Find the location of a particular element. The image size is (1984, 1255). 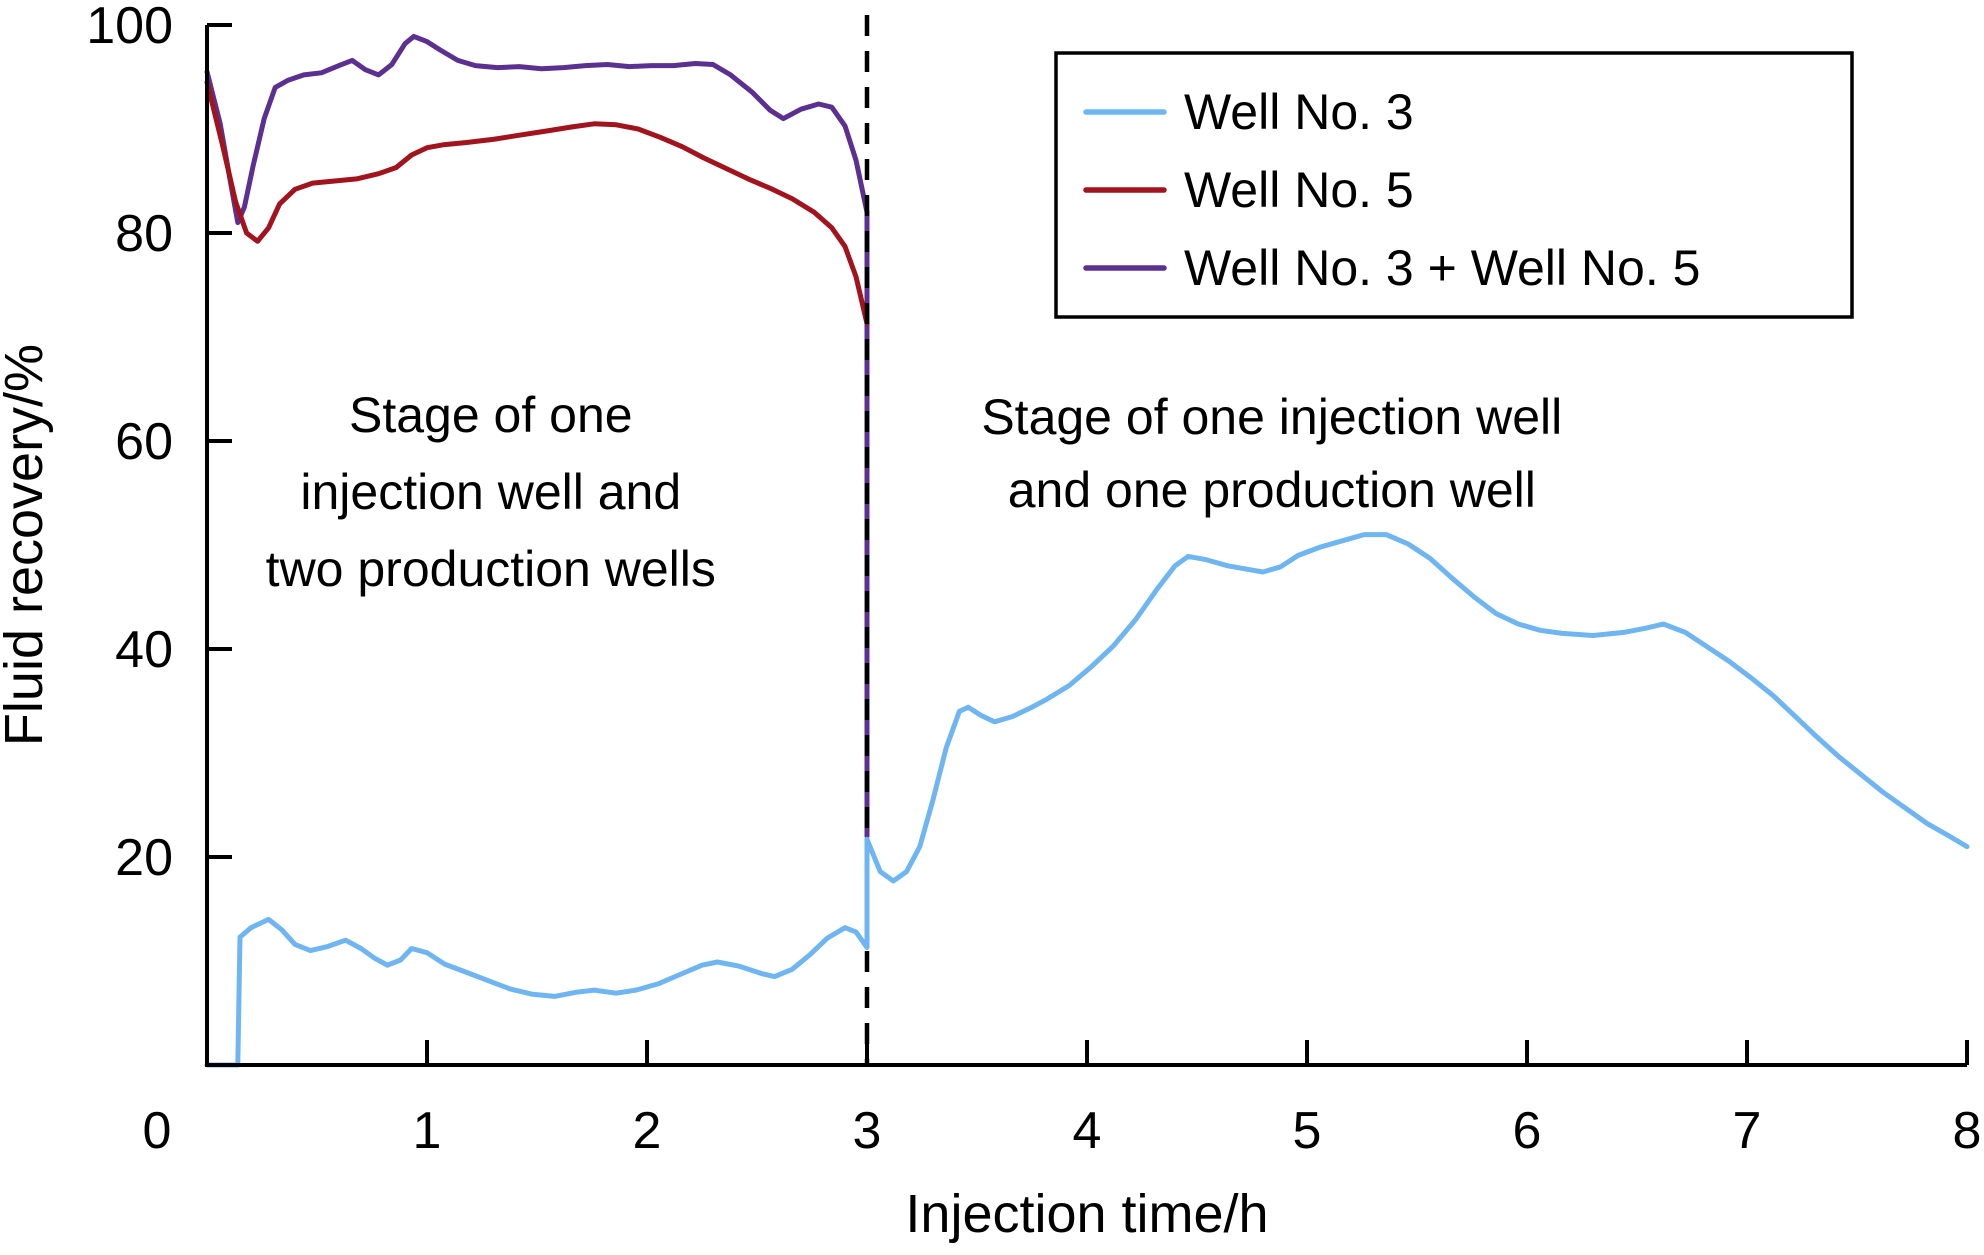

stage-annotation-line: Stage of one injection well is located at coordinates (1271, 417).